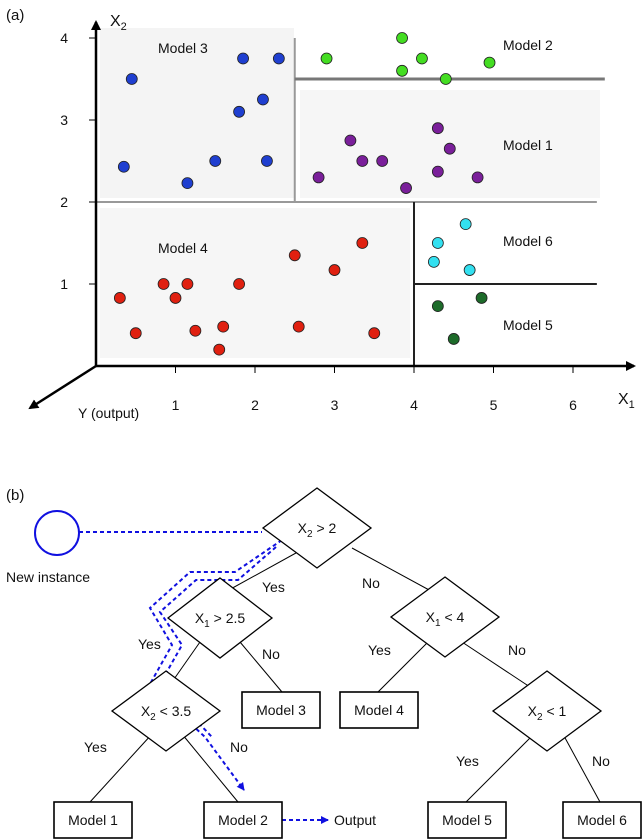  Describe the element at coordinates (64, 284) in the screenshot. I see `y-tick-label: 1` at that location.